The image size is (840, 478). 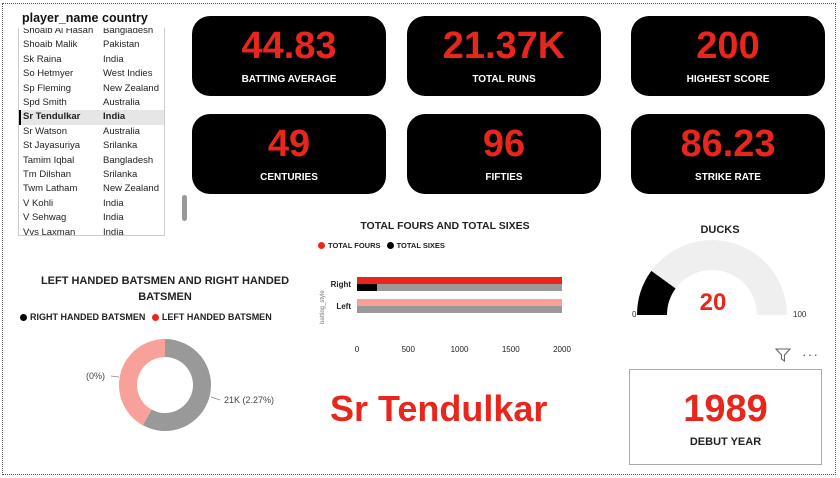 What do you see at coordinates (121, 45) in the screenshot?
I see `cell-country: Pakistan` at bounding box center [121, 45].